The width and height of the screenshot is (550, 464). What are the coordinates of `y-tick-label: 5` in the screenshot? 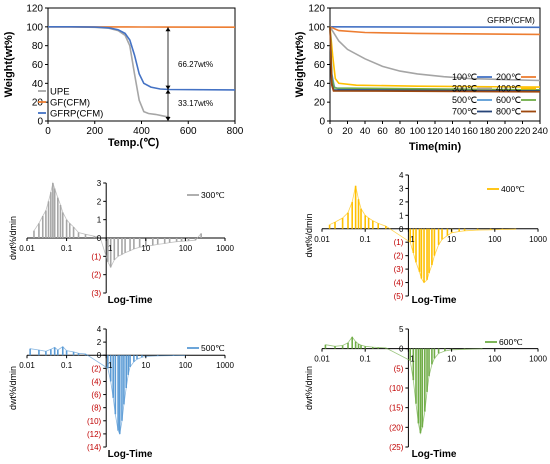 It's located at (401, 329).